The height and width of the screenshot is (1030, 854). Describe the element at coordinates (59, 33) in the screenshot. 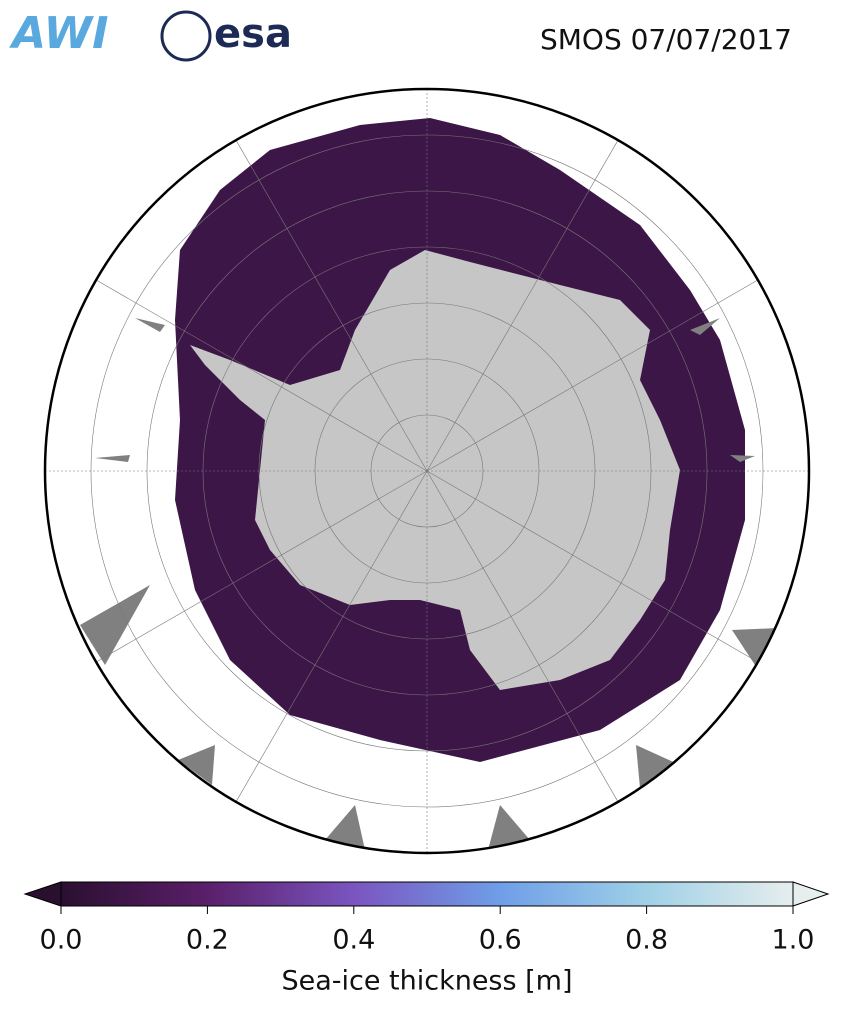

I see `awi-logo: AWI` at that location.